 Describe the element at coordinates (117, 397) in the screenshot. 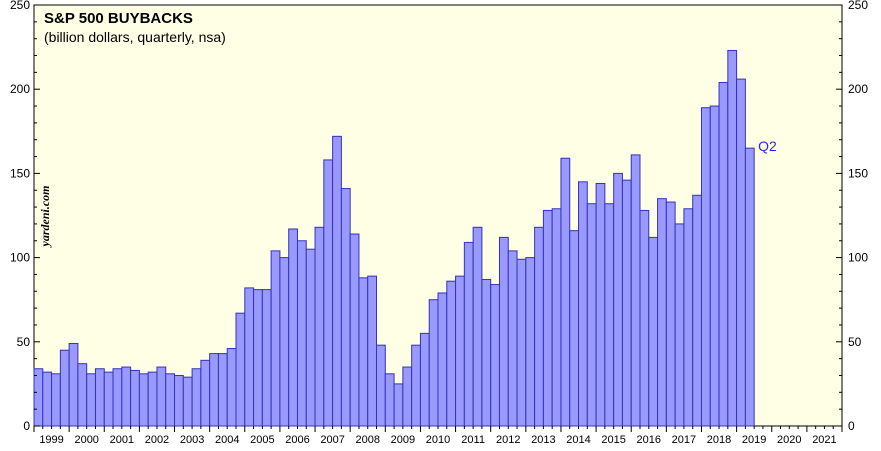

I see `bar-2001-q2` at that location.